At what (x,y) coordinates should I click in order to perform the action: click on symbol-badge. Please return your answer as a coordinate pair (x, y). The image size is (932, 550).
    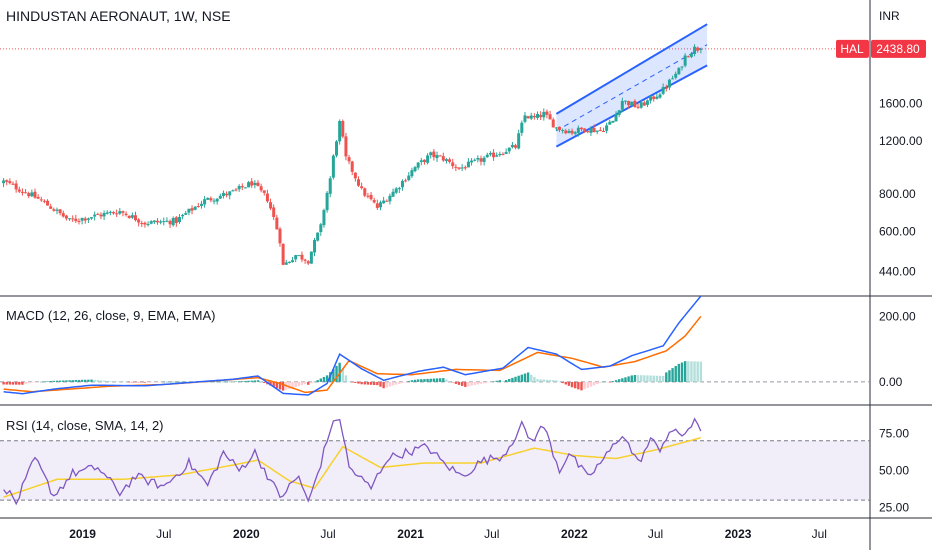
    Looking at the image, I should click on (852, 48).